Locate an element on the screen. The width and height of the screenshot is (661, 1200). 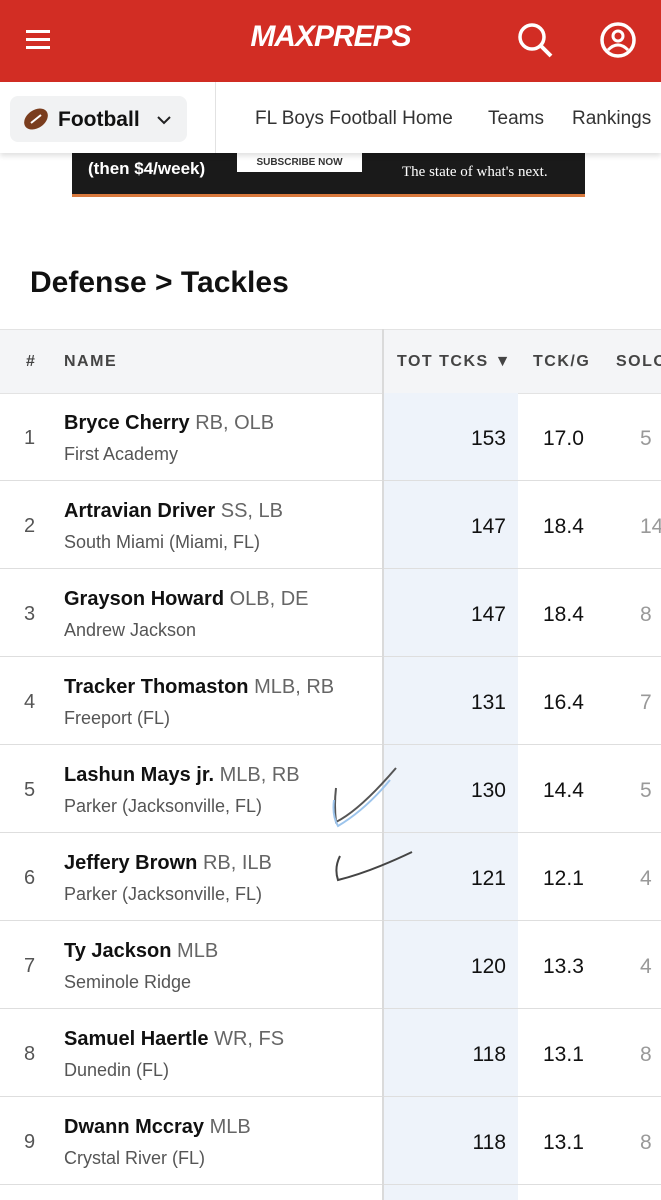
tackles-per-game: 14.4 is located at coordinates (563, 790).